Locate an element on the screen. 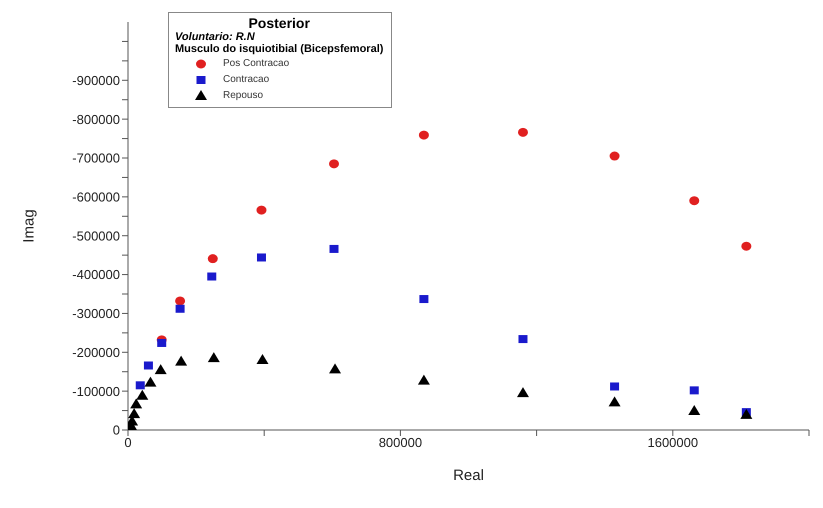 This screenshot has height=508, width=823. y-tick-label: -700000 is located at coordinates (96, 158).